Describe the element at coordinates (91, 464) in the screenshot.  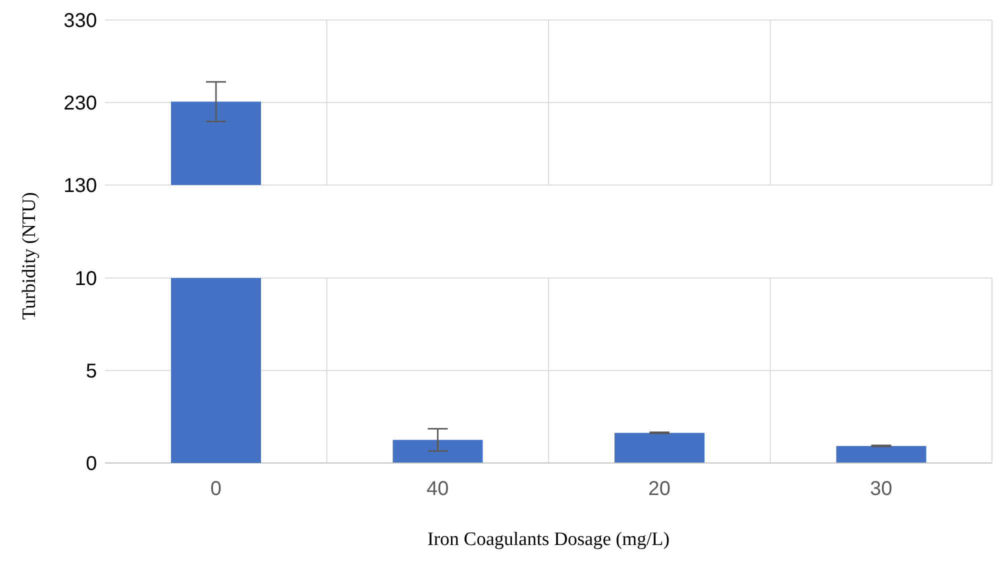
I see `y-tick-label: 0` at that location.